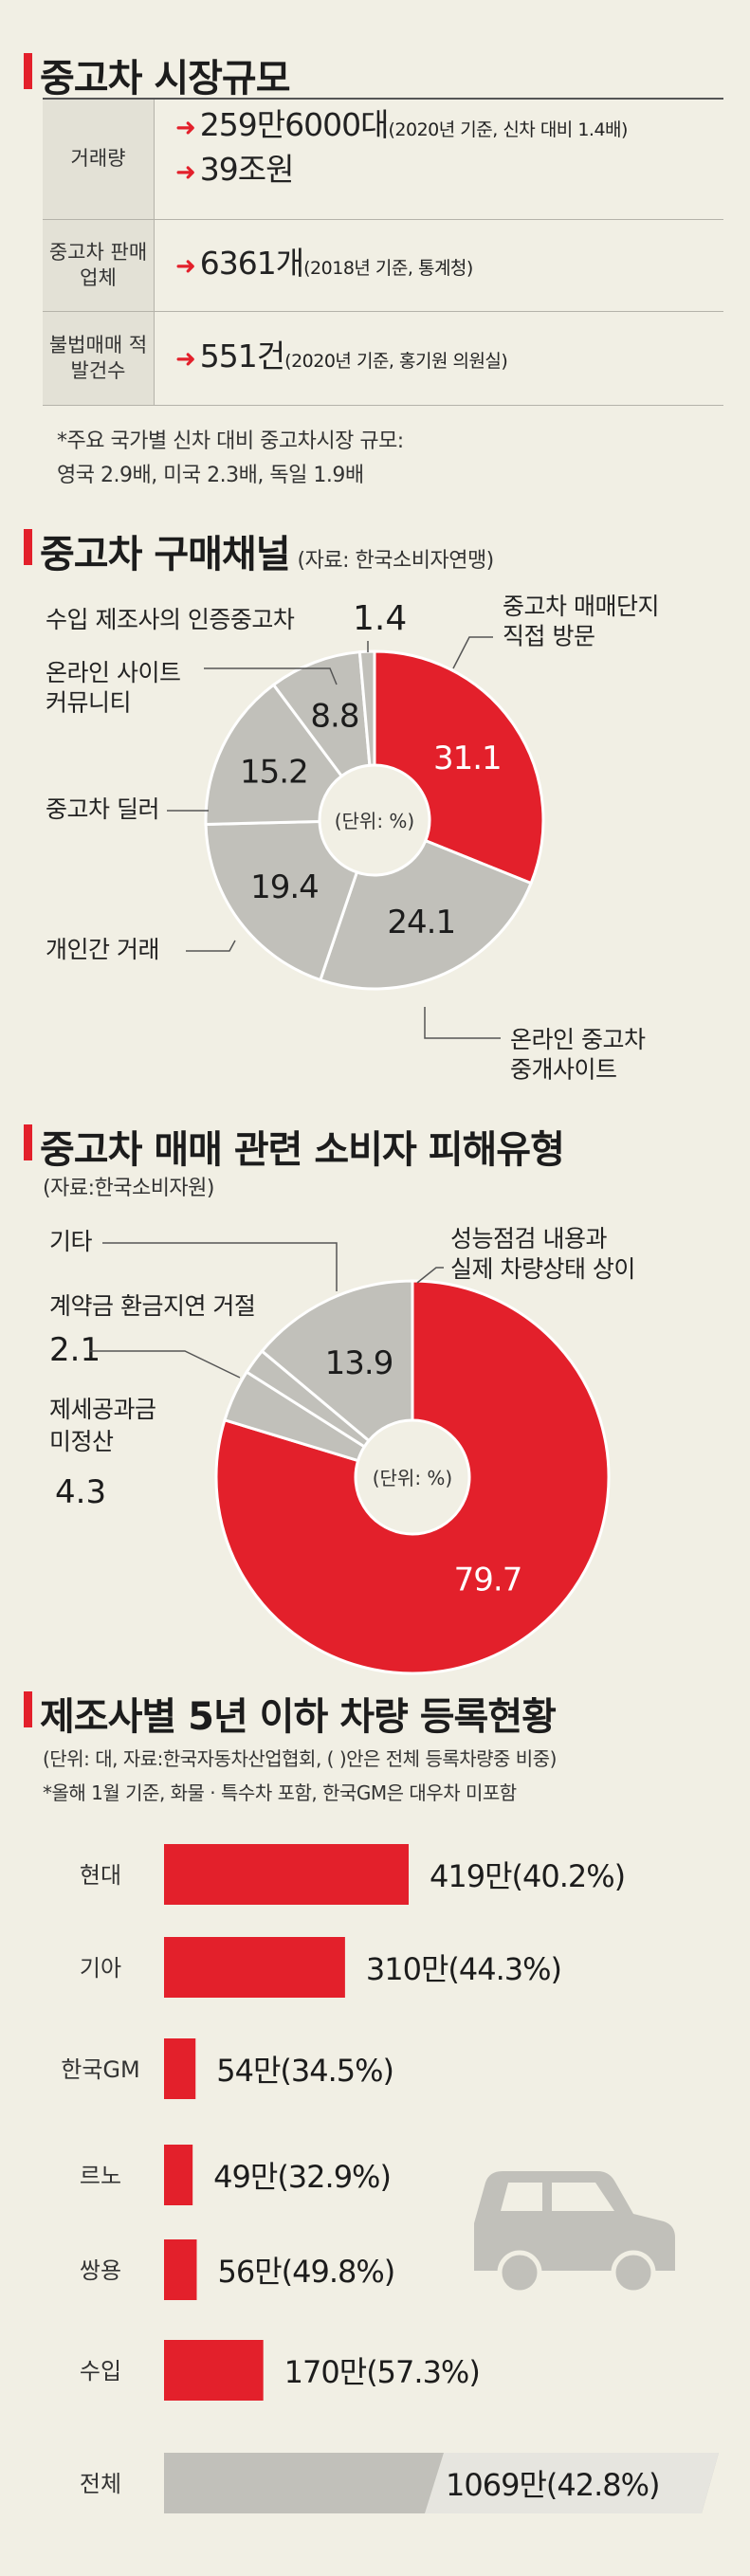 The height and width of the screenshot is (2576, 750). I want to click on bar-category-label: 르노, so click(100, 2176).